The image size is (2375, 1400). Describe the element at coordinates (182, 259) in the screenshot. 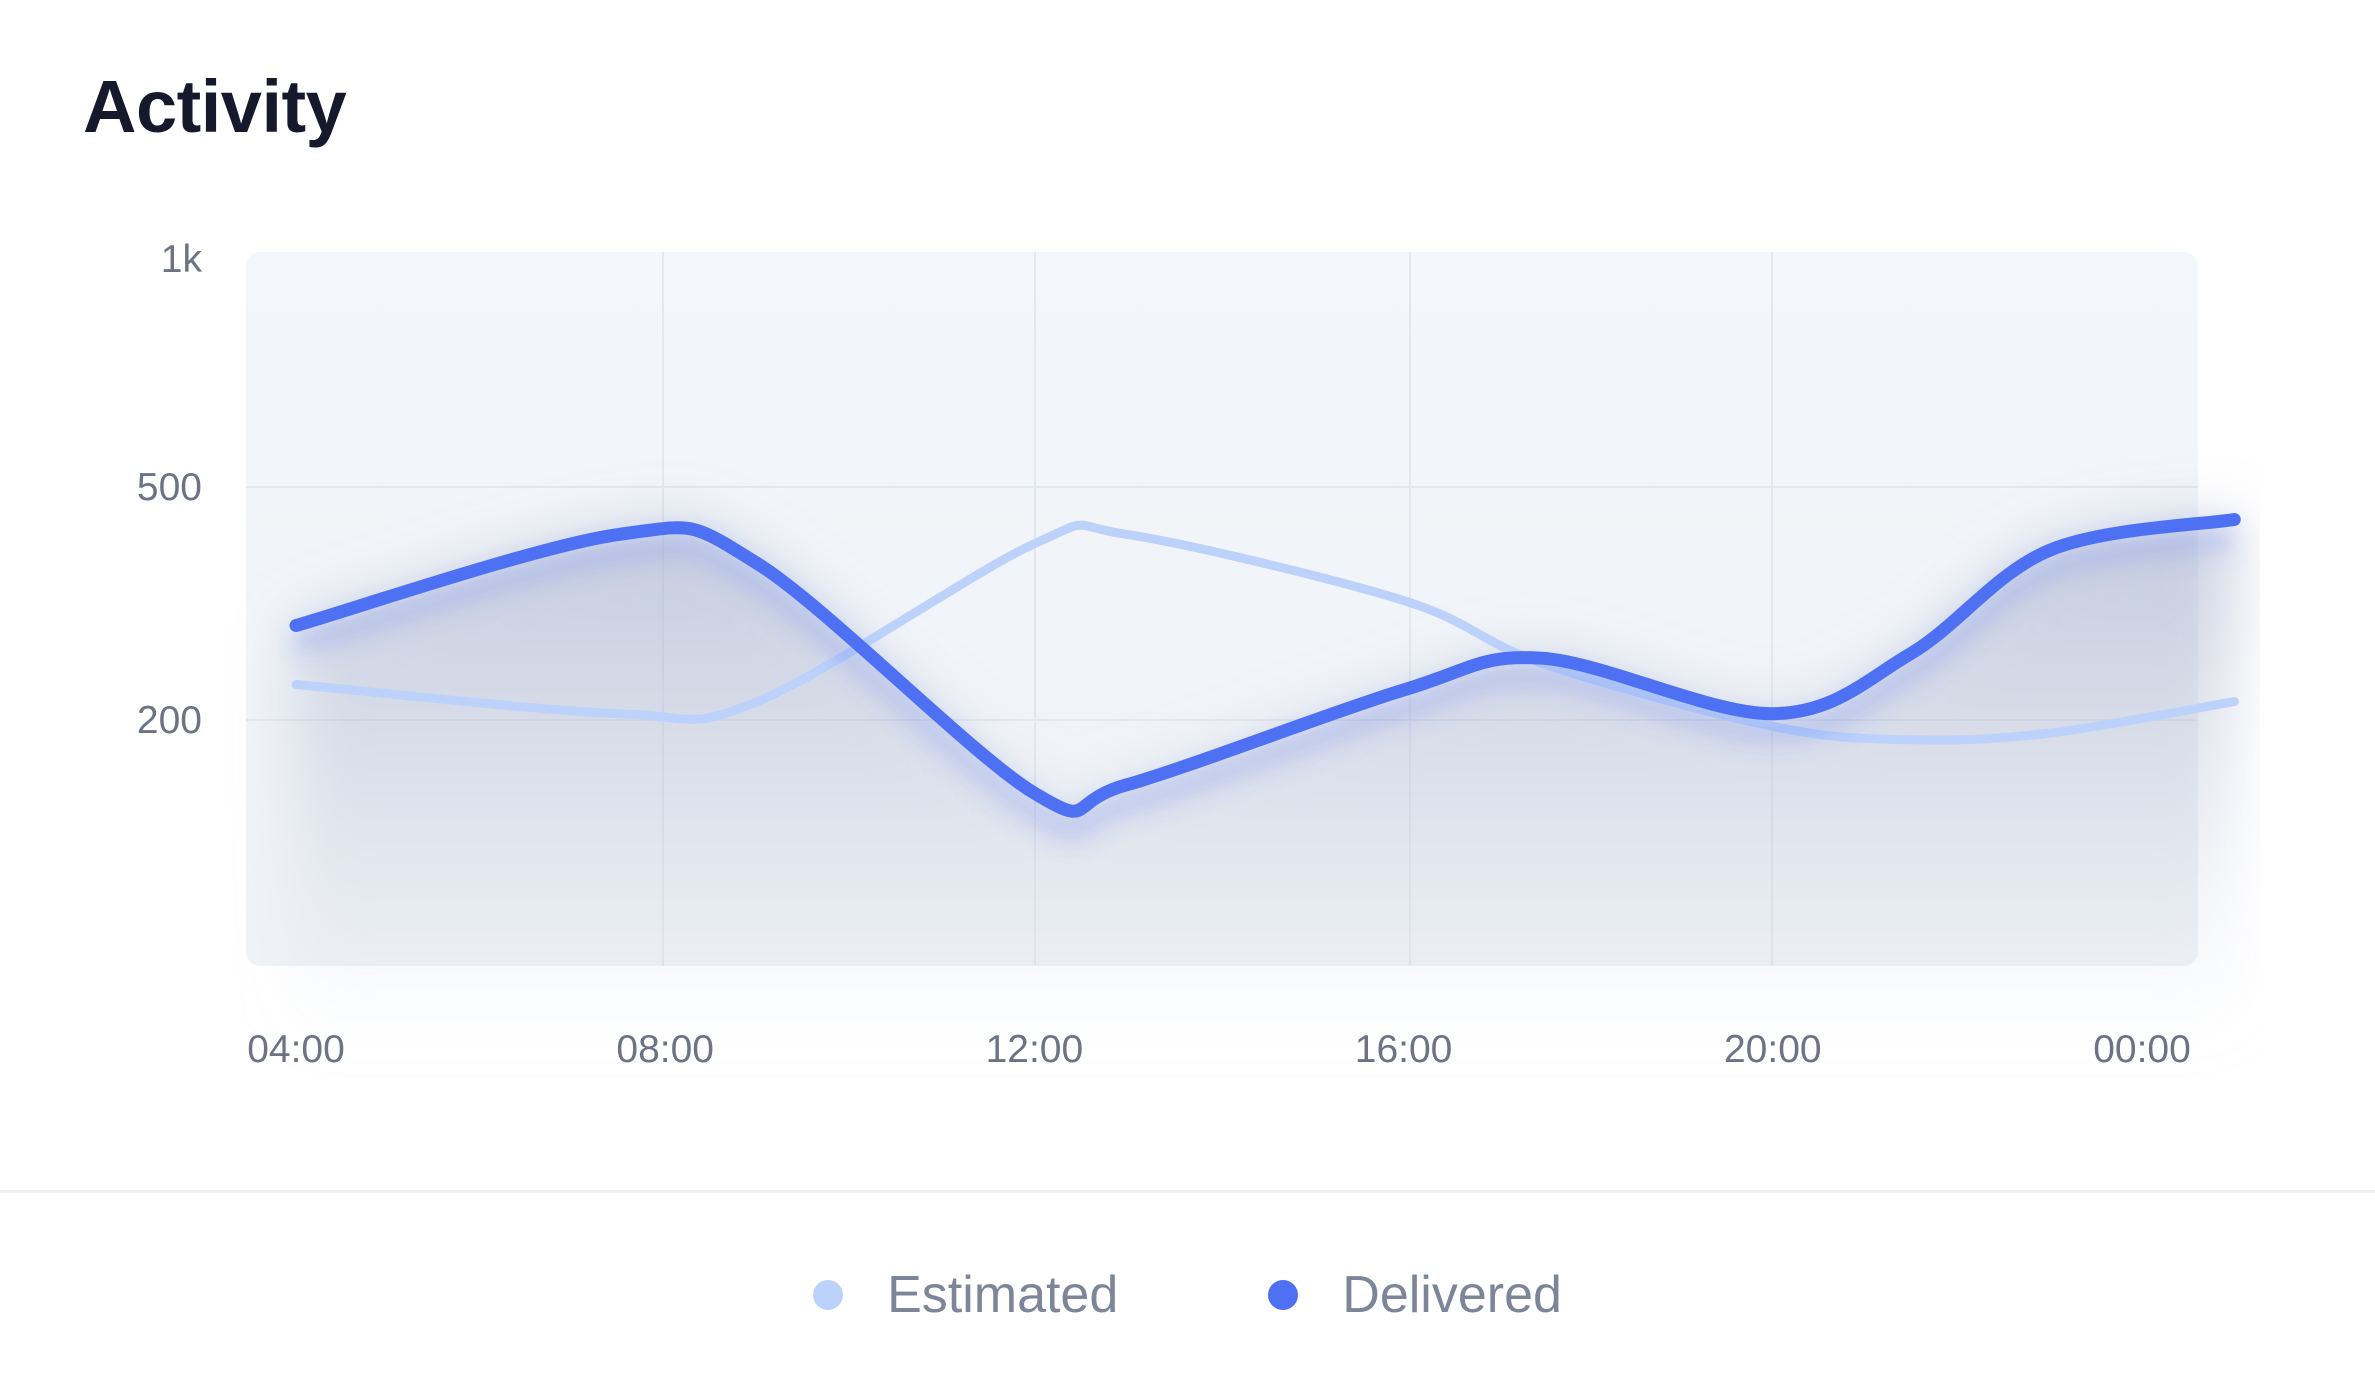

I see `y-tick-label-1k: 1k` at that location.